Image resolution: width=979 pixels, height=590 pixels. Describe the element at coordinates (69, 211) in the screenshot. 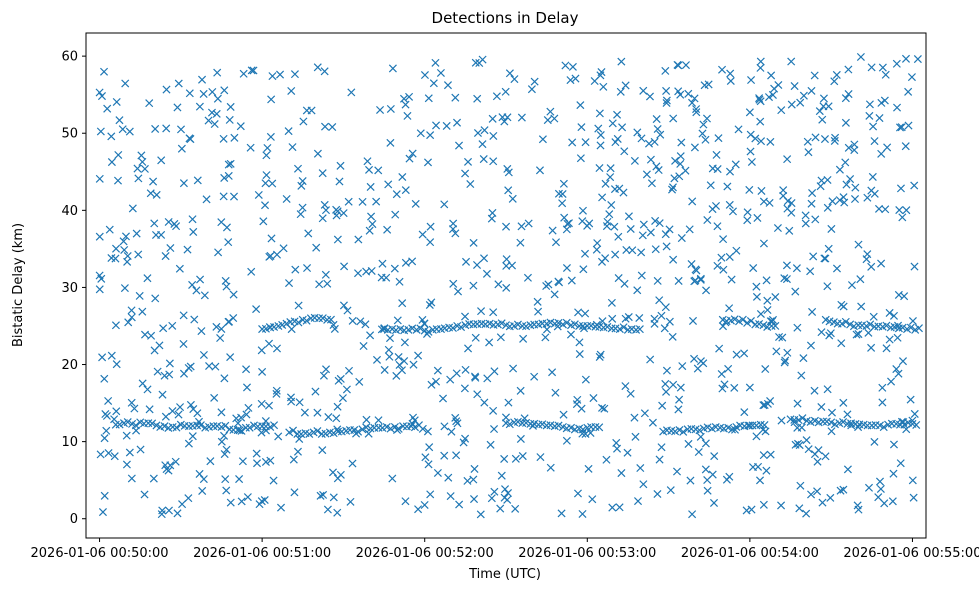

I see `y-tick-label: 40` at that location.